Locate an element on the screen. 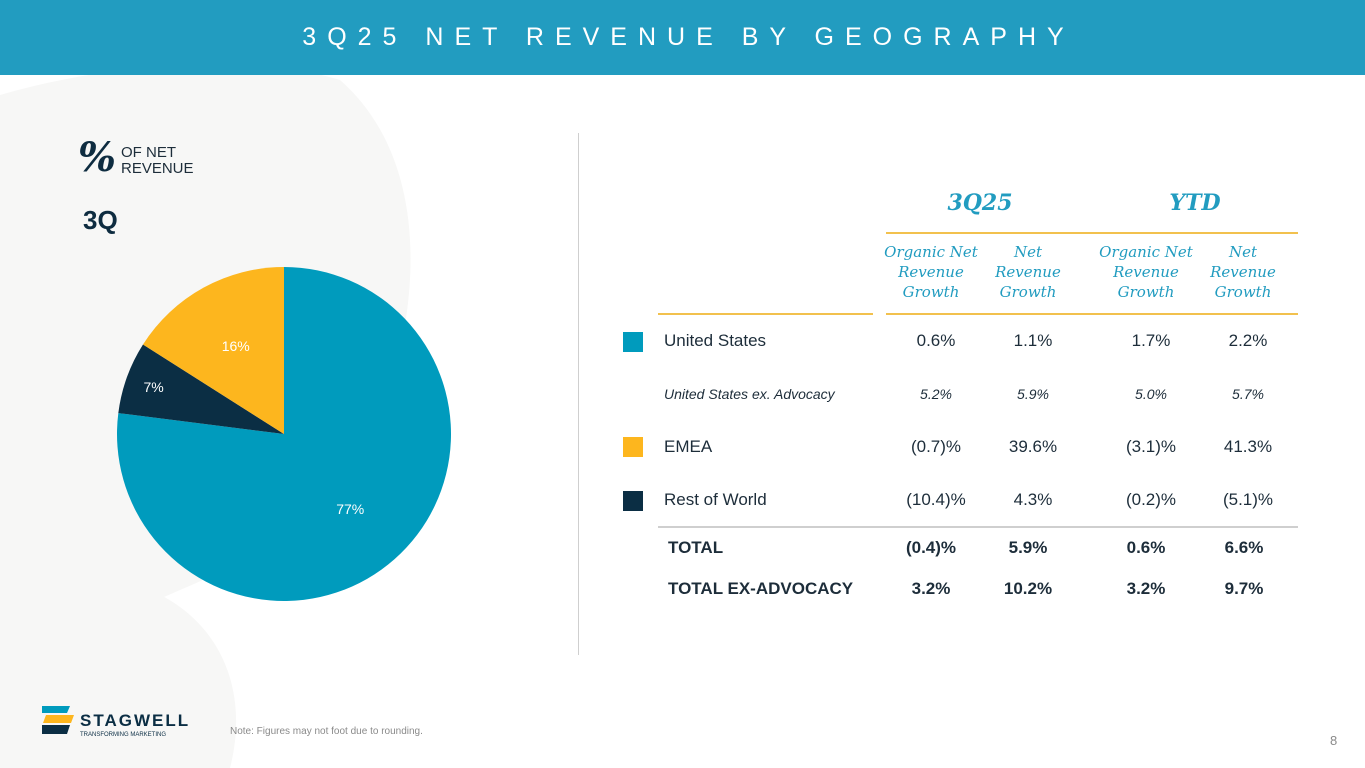 The image size is (1365, 768). table-cell: (3.1)% is located at coordinates (1151, 446).